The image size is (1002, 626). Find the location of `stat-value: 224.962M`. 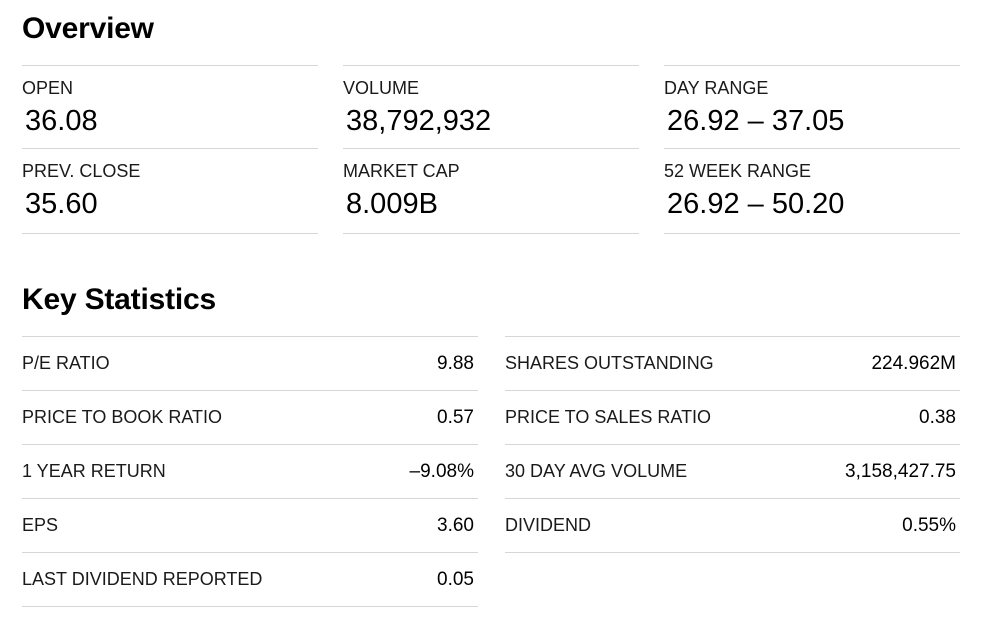

stat-value: 224.962M is located at coordinates (913, 363).